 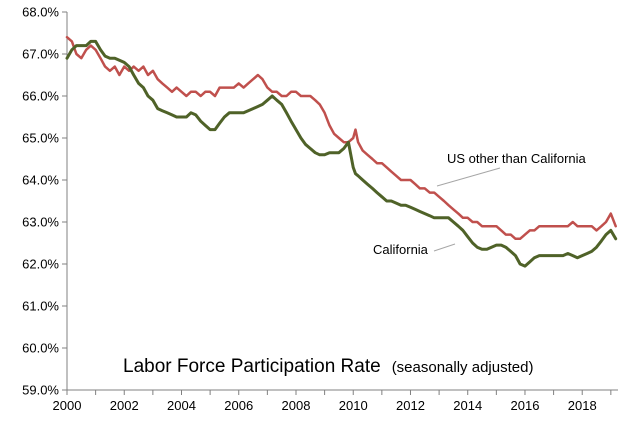 I want to click on chart-title-subtitle: (seasonally adjusted), so click(x=463, y=367).